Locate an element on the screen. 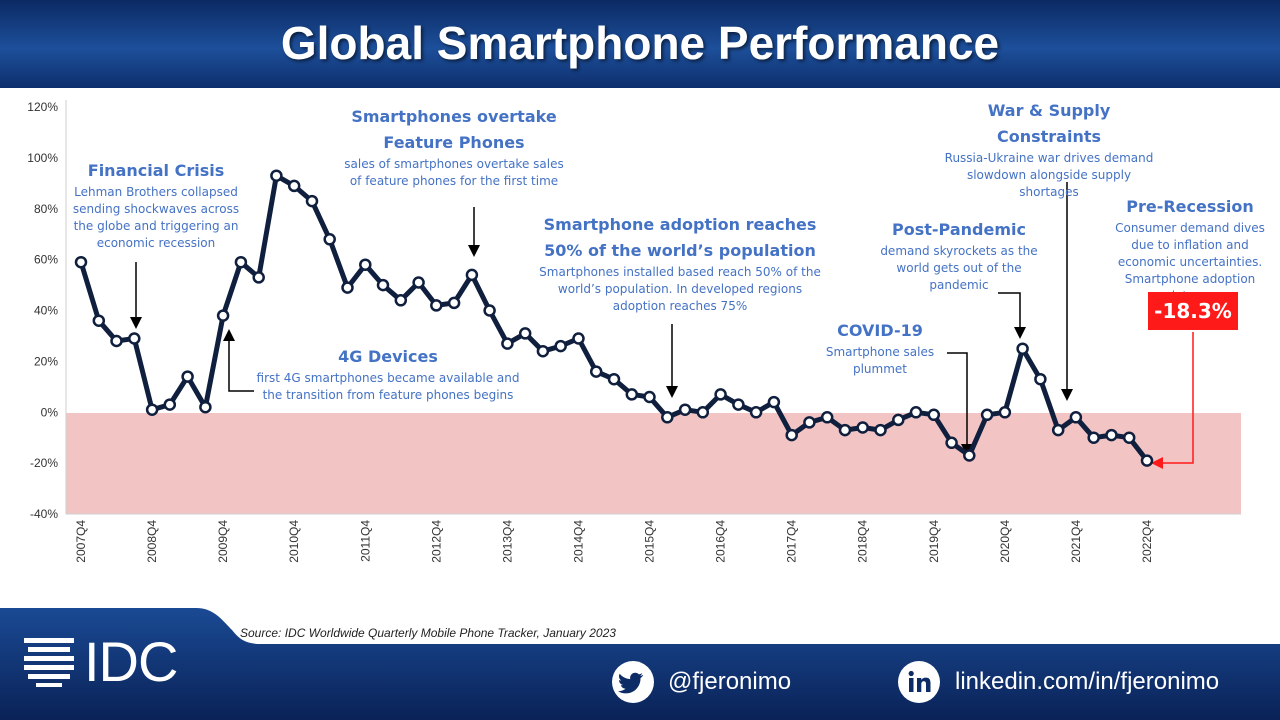 The height and width of the screenshot is (720, 1280). title-banner is located at coordinates (640, 44).